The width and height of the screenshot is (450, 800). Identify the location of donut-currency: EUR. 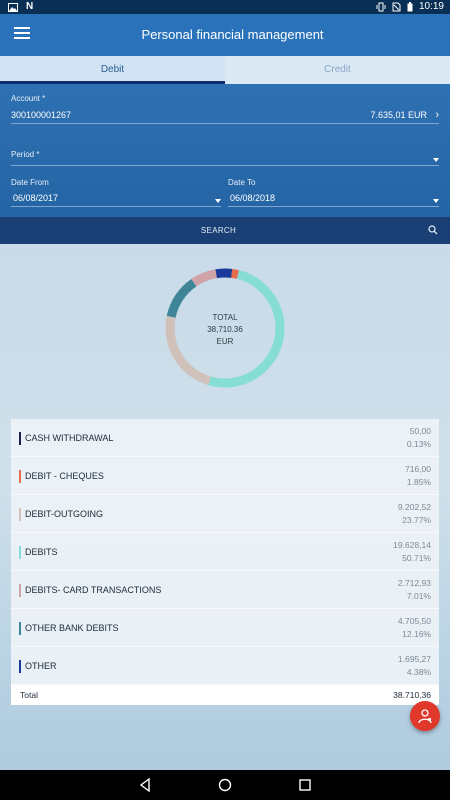
(225, 341).